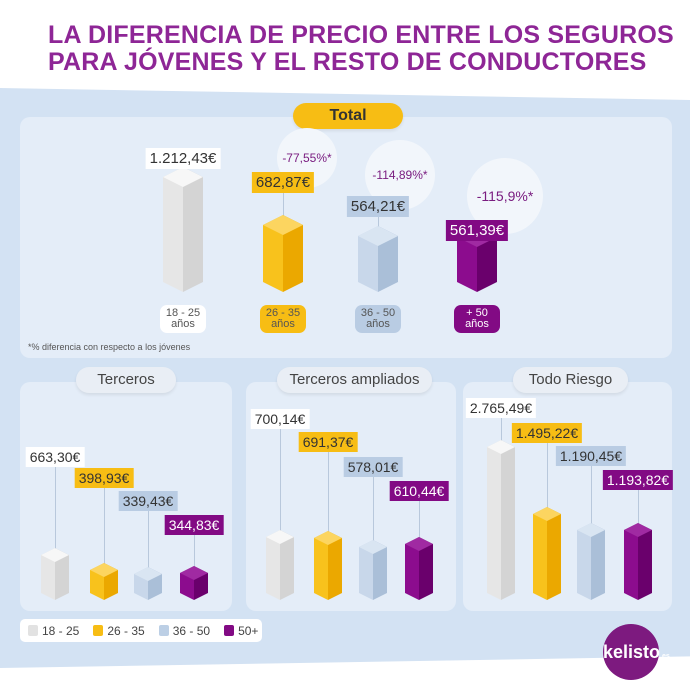  I want to click on value-label: 1.190,45€, so click(591, 456).